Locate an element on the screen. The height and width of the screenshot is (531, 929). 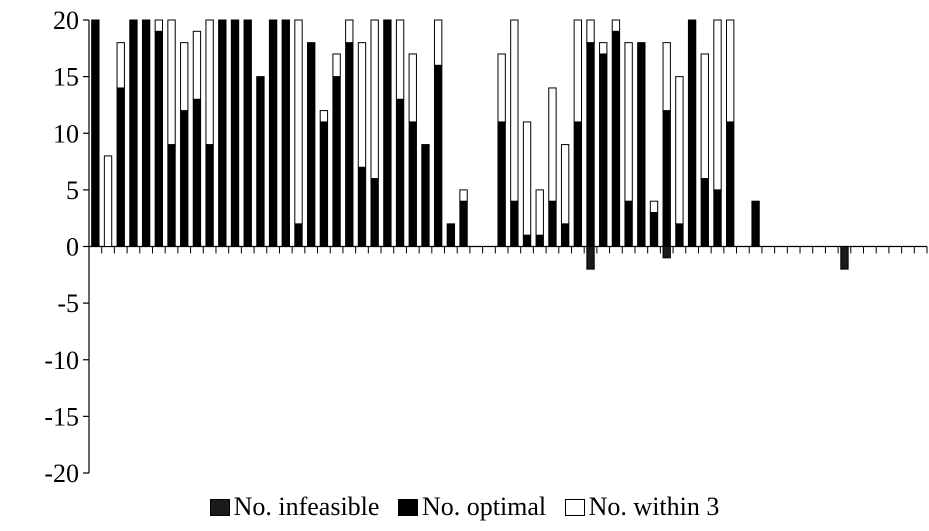
y-tick-label: -5 is located at coordinates (68, 303).